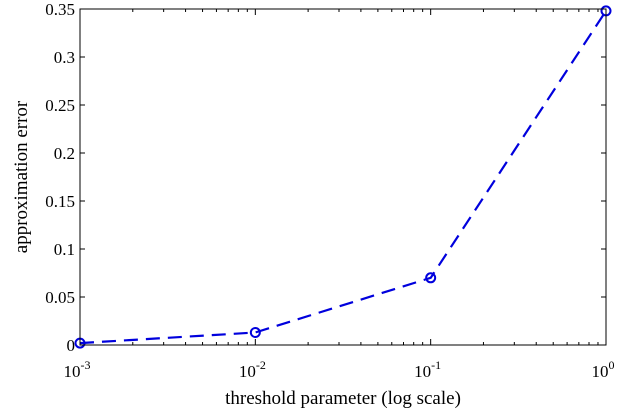 This screenshot has height=417, width=639. What do you see at coordinates (60, 201) in the screenshot?
I see `y-tick-label: 0.15` at bounding box center [60, 201].